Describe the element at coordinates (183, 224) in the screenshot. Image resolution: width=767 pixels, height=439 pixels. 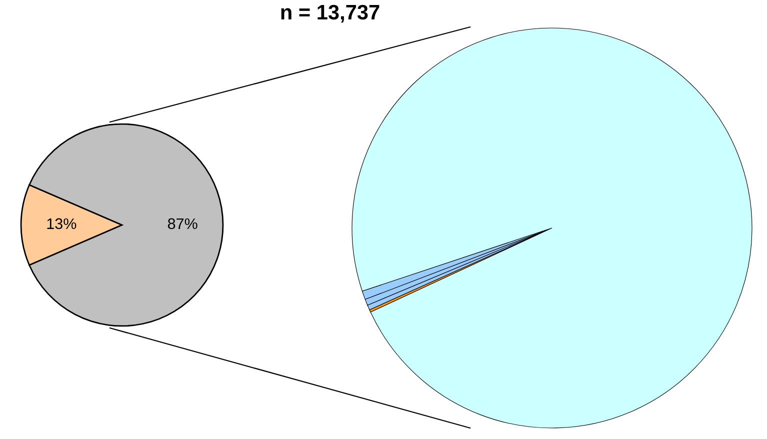
I see `data-label: 87%` at that location.